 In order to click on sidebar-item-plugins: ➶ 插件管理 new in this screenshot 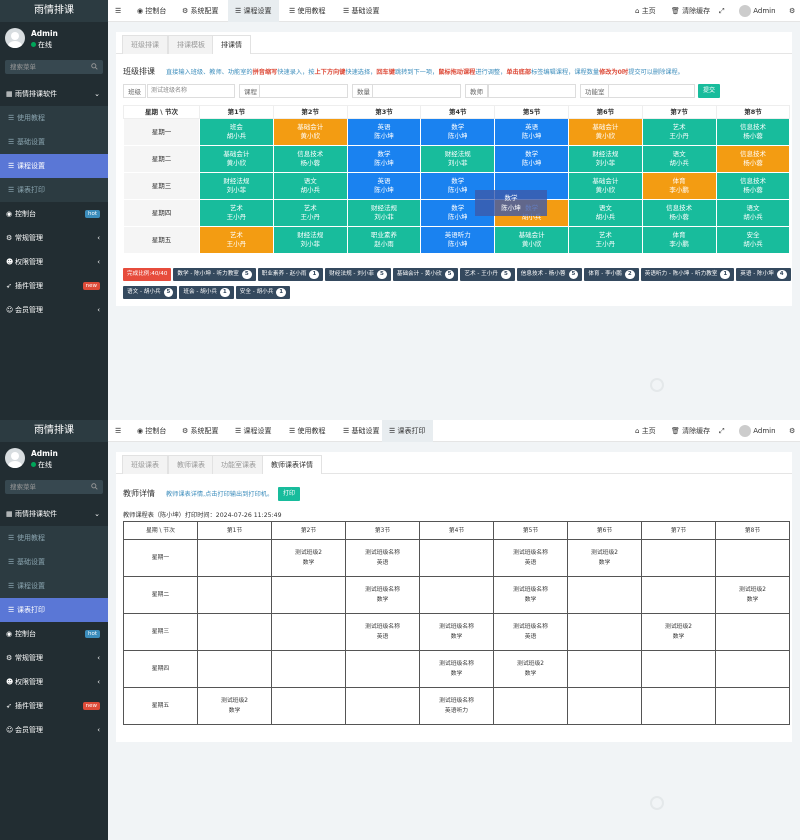, I will do `click(54, 286)`.